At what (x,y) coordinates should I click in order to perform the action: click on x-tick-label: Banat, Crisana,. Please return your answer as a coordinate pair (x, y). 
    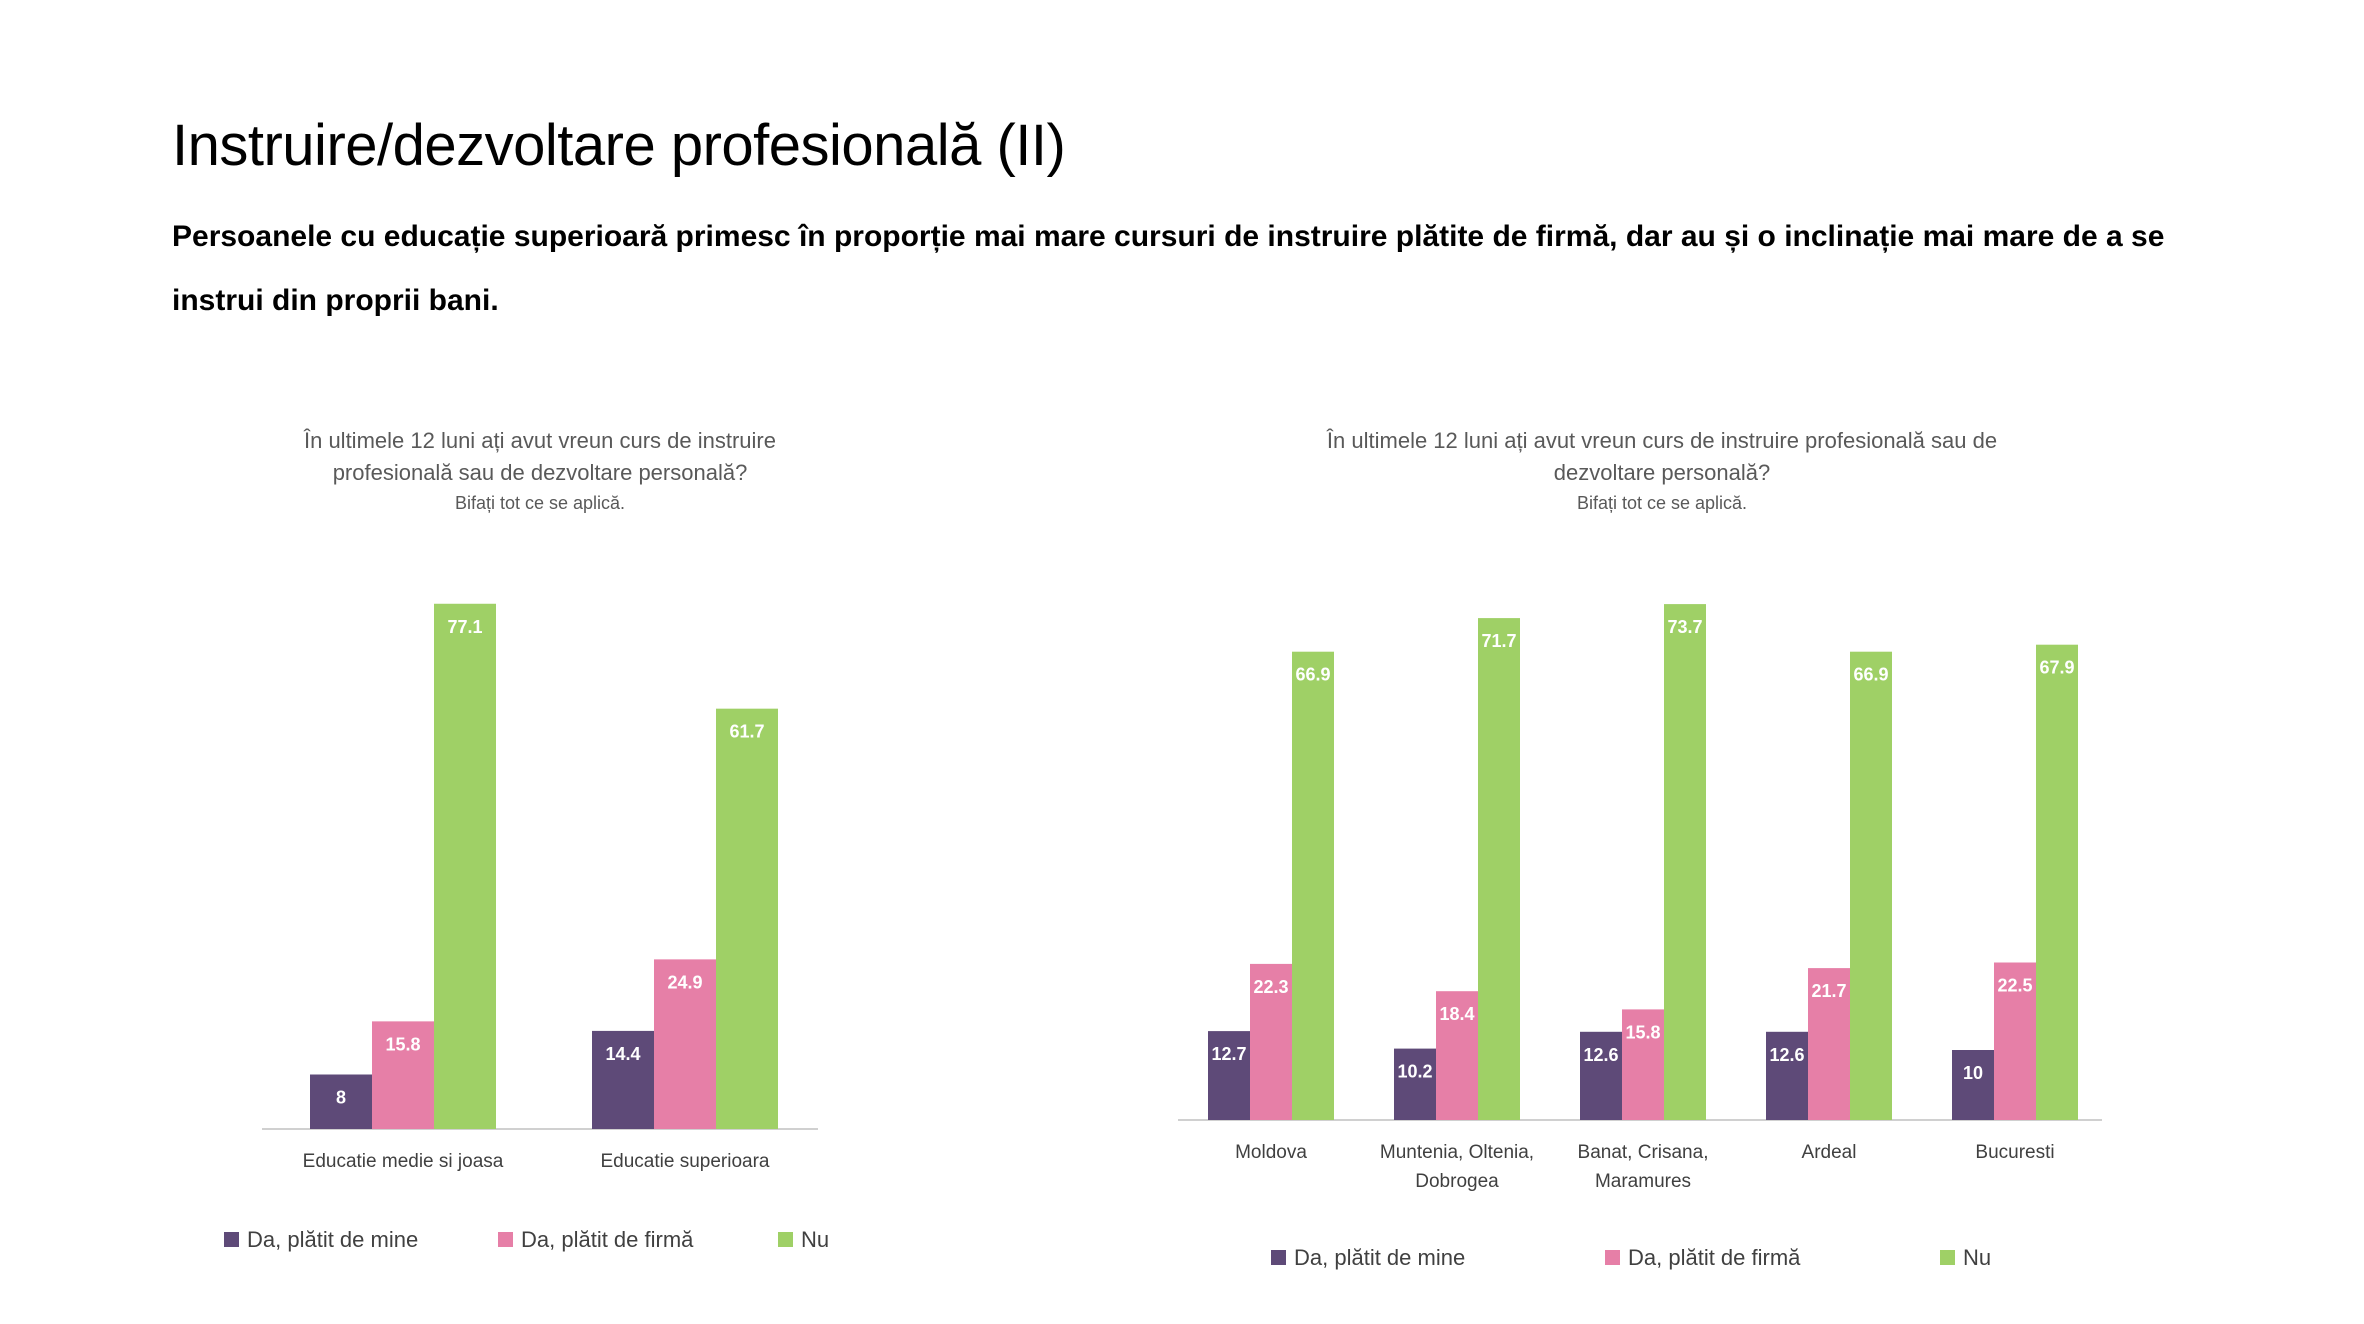
    Looking at the image, I should click on (1643, 1152).